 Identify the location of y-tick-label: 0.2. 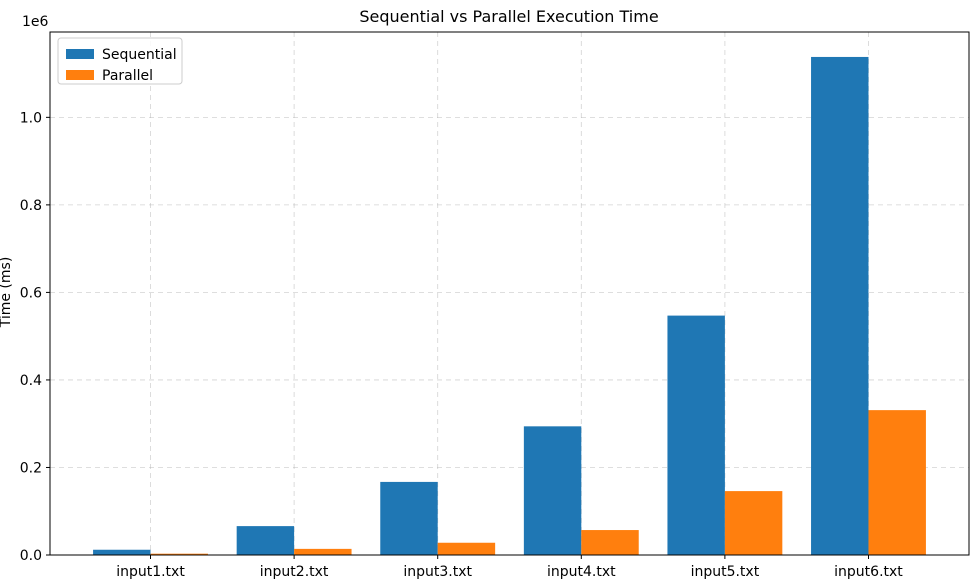
(31, 468).